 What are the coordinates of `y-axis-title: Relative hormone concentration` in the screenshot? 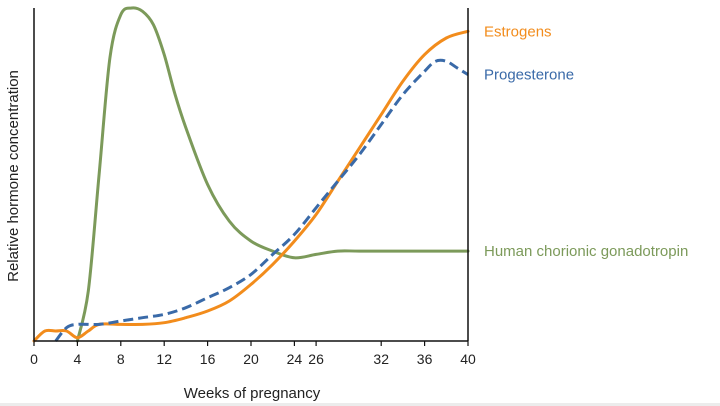 It's located at (13, 176).